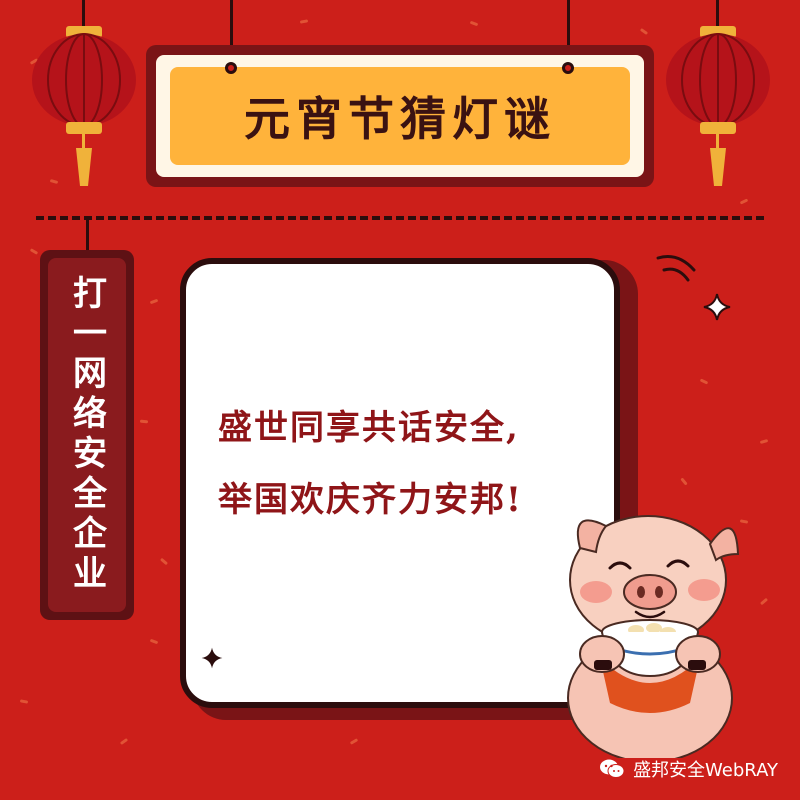 The width and height of the screenshot is (800, 800). What do you see at coordinates (676, 268) in the screenshot?
I see `motion-lines-icon` at bounding box center [676, 268].